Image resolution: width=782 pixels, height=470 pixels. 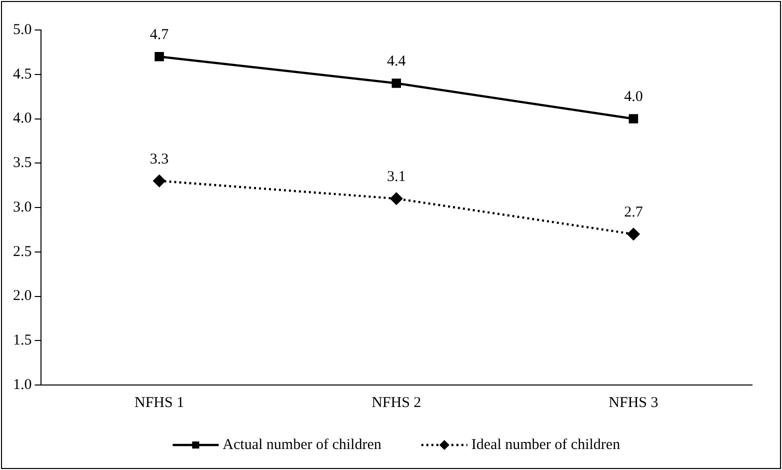 What do you see at coordinates (159, 402) in the screenshot?
I see `x-tick-label: NFHS 1` at bounding box center [159, 402].